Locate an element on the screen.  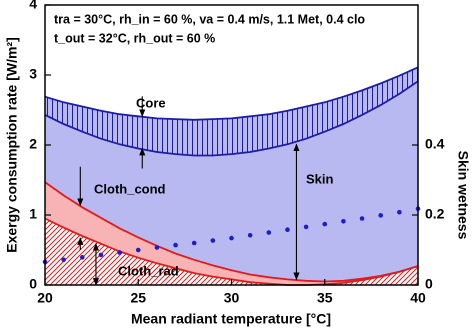
y2-tick-label: 0 is located at coordinates (429, 284).